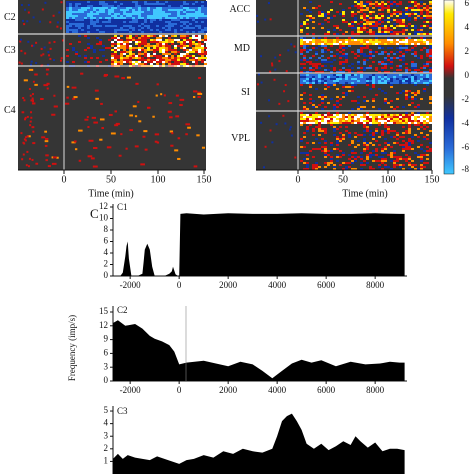 The image size is (474, 474). Describe the element at coordinates (259, 443) in the screenshot. I see `c3-area` at that location.